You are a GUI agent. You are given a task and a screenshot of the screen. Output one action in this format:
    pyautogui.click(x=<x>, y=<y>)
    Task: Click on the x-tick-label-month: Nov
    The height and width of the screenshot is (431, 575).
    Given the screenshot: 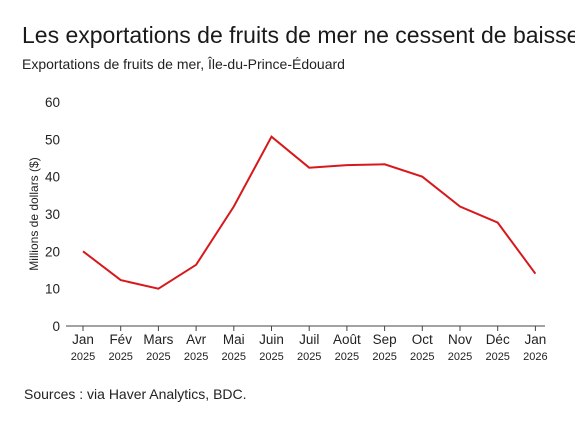 What is the action you would take?
    pyautogui.click(x=460, y=339)
    